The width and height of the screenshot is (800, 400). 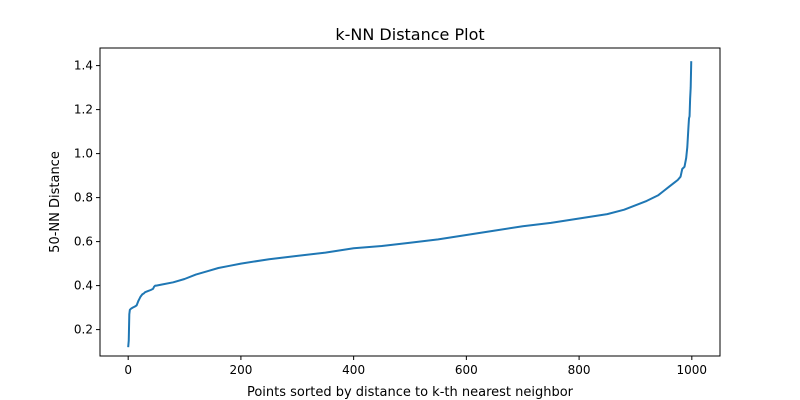 What do you see at coordinates (466, 370) in the screenshot?
I see `x-tick-label: 600` at bounding box center [466, 370].